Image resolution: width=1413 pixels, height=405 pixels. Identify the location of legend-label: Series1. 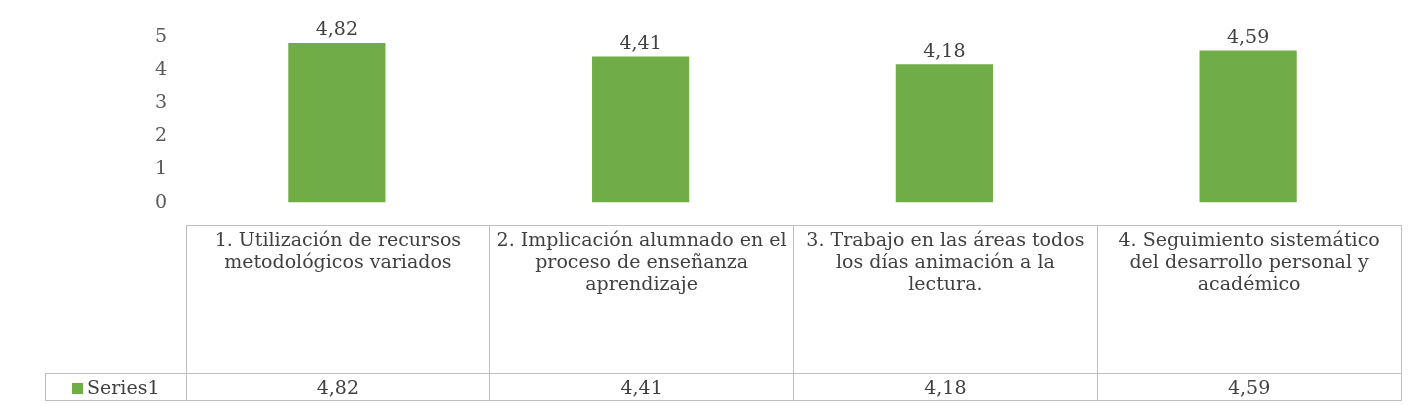
(115, 387).